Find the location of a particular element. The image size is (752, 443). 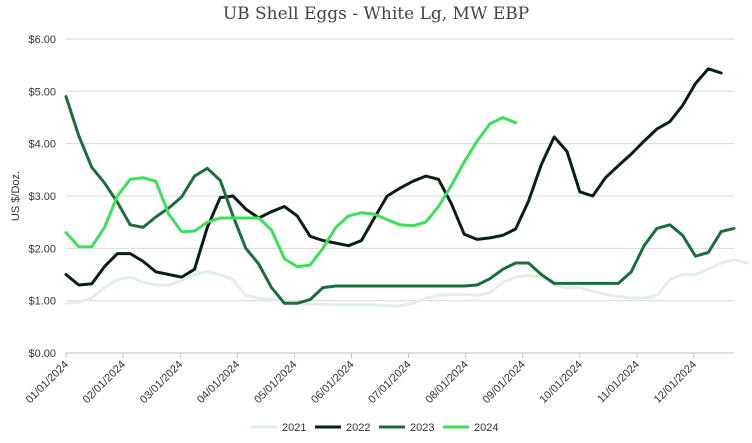

legend-label-2023: 2023 is located at coordinates (422, 428).